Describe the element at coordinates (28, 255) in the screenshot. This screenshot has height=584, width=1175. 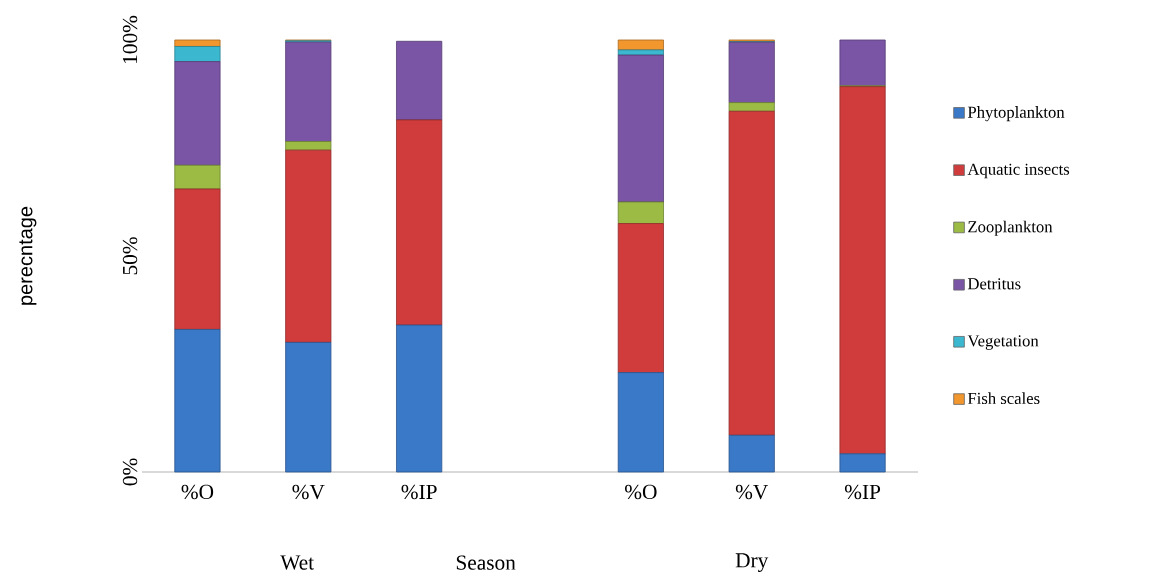
I see `y-axis-title: perecntage` at that location.